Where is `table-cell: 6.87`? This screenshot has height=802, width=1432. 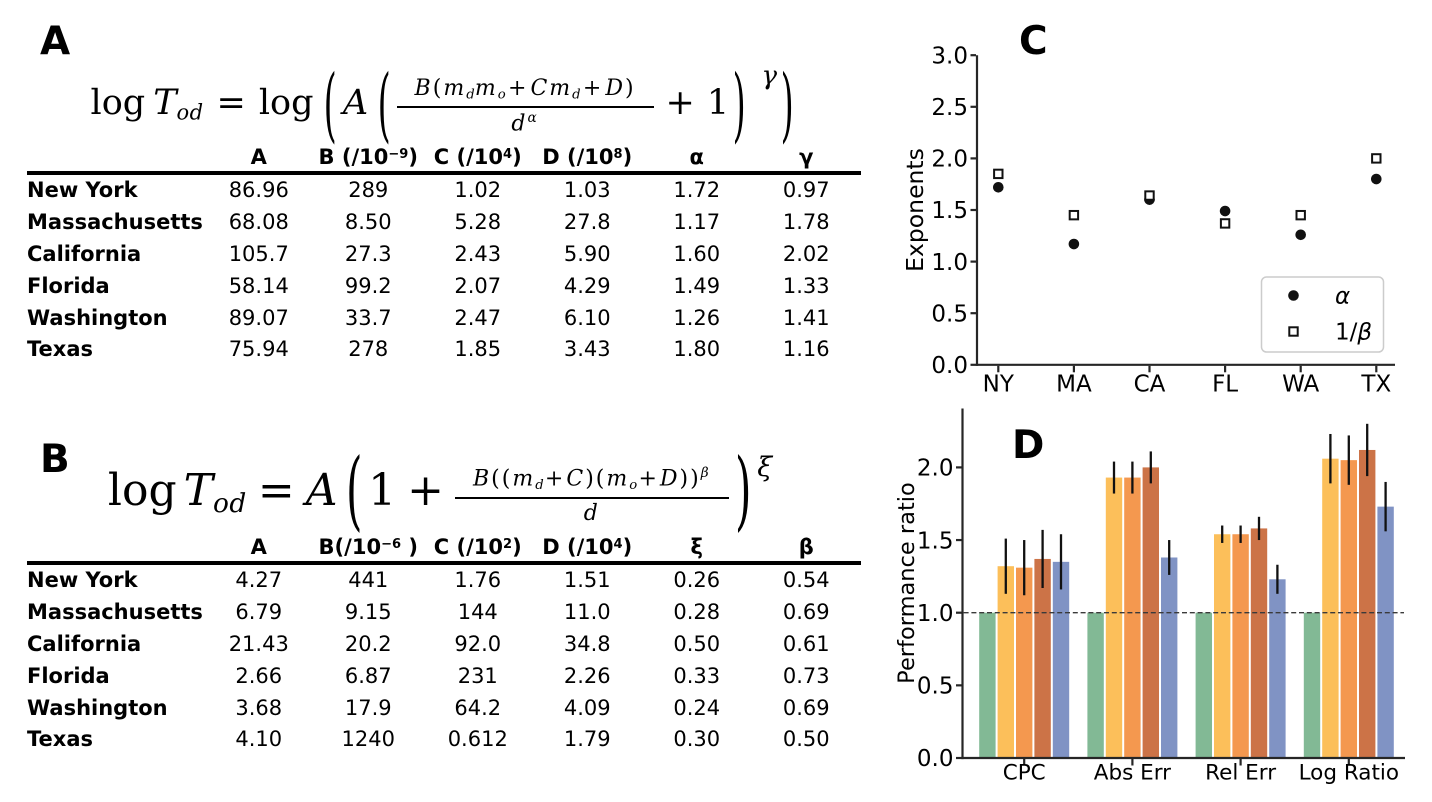
table-cell: 6.87 is located at coordinates (368, 675).